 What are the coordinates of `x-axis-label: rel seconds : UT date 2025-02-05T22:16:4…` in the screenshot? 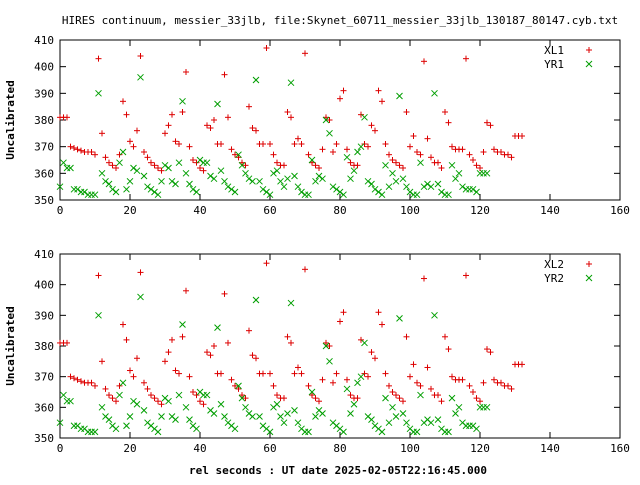 It's located at (338, 470).